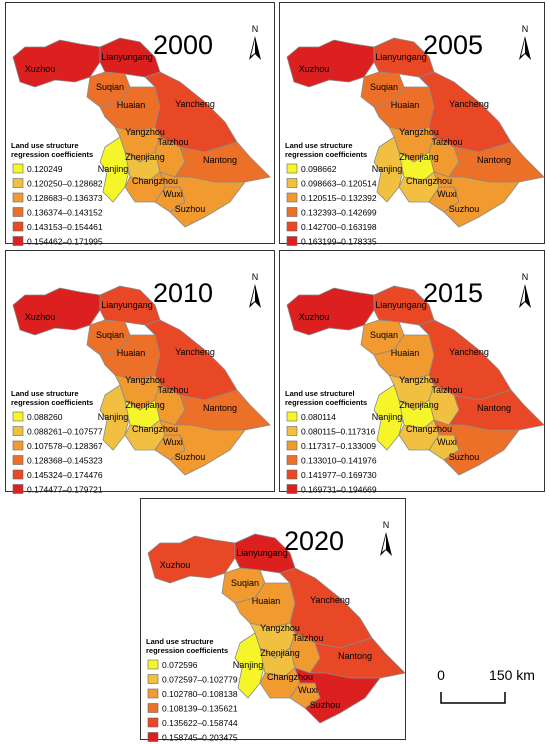  What do you see at coordinates (65, 198) in the screenshot?
I see `legend-label: 0.128683–0.136373` at bounding box center [65, 198].